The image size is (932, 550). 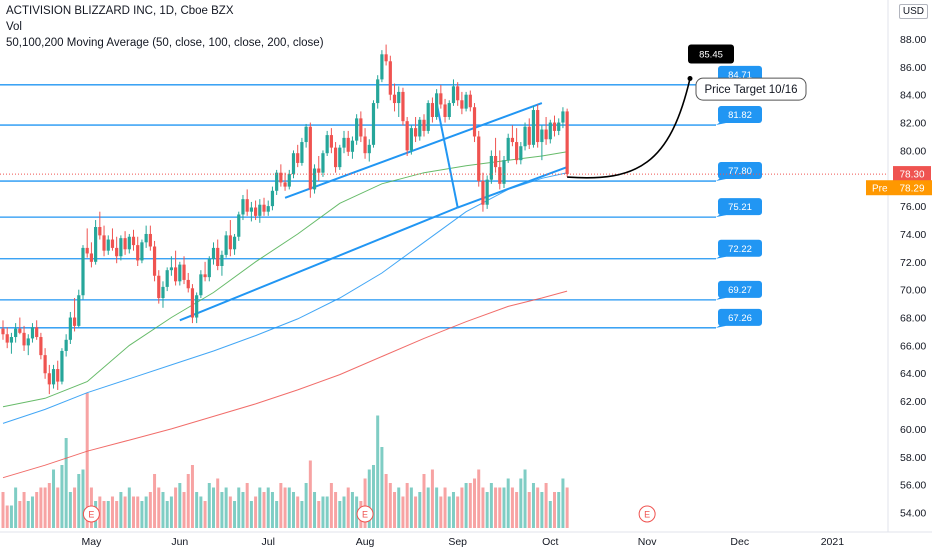 What do you see at coordinates (711, 55) in the screenshot?
I see `target-value-label: 85.45` at bounding box center [711, 55].